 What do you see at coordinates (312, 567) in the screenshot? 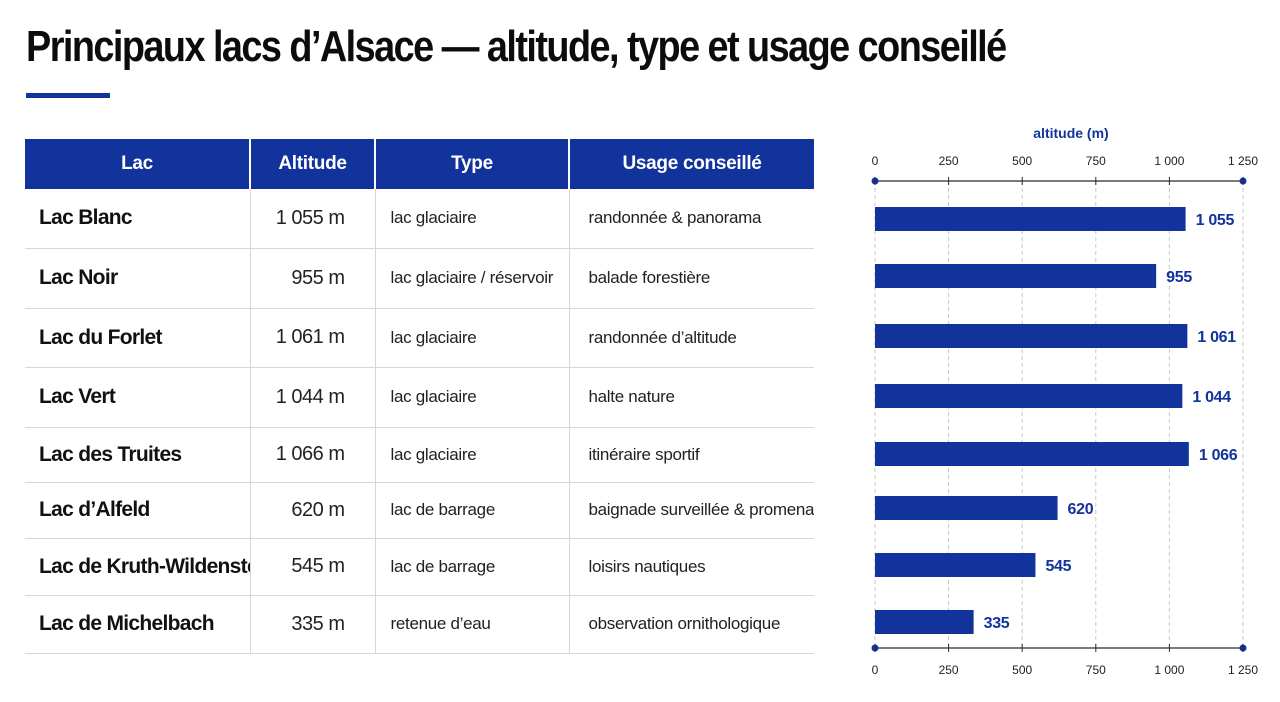
I see `lake-altitude: 545 m` at bounding box center [312, 567].